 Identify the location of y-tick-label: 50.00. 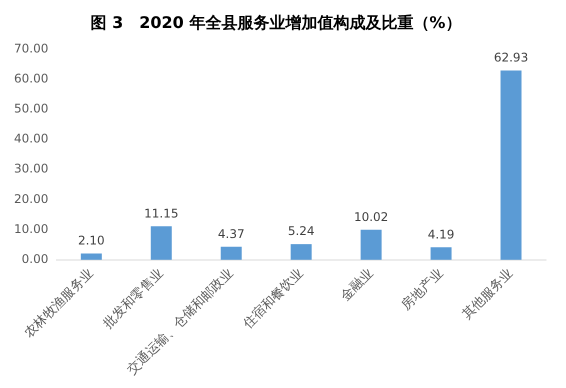
(31, 109).